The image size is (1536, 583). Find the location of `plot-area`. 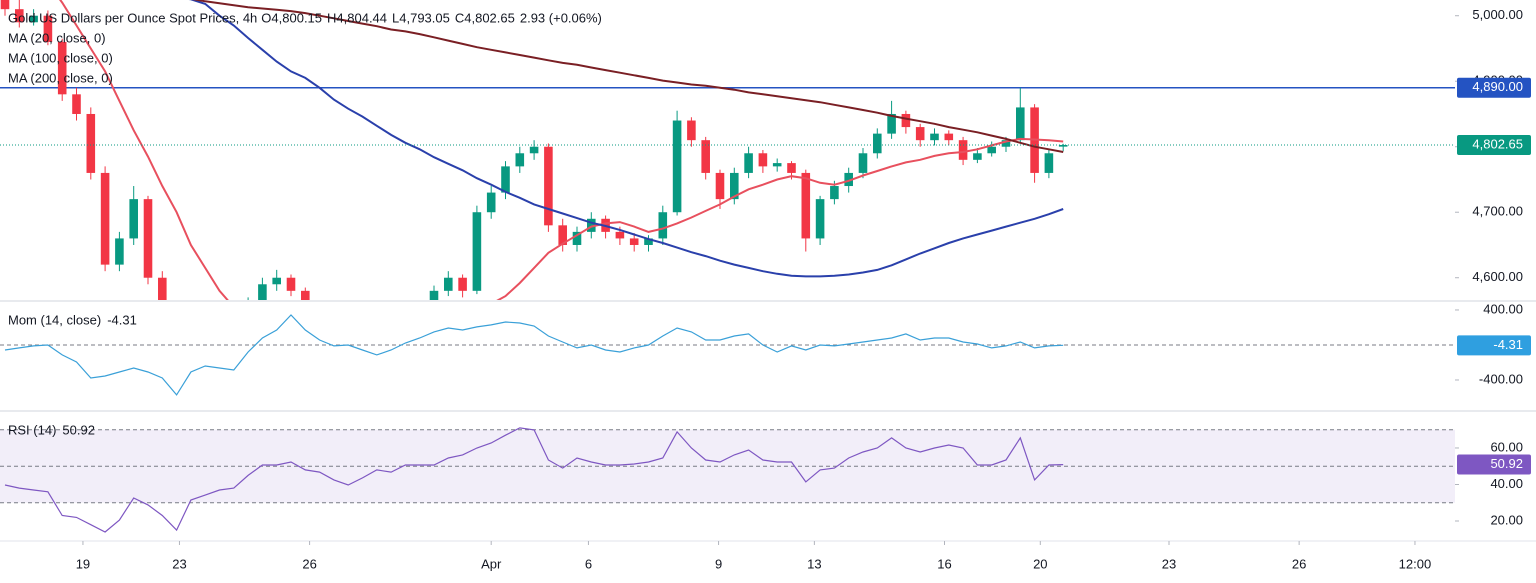

plot-area is located at coordinates (727, 355).